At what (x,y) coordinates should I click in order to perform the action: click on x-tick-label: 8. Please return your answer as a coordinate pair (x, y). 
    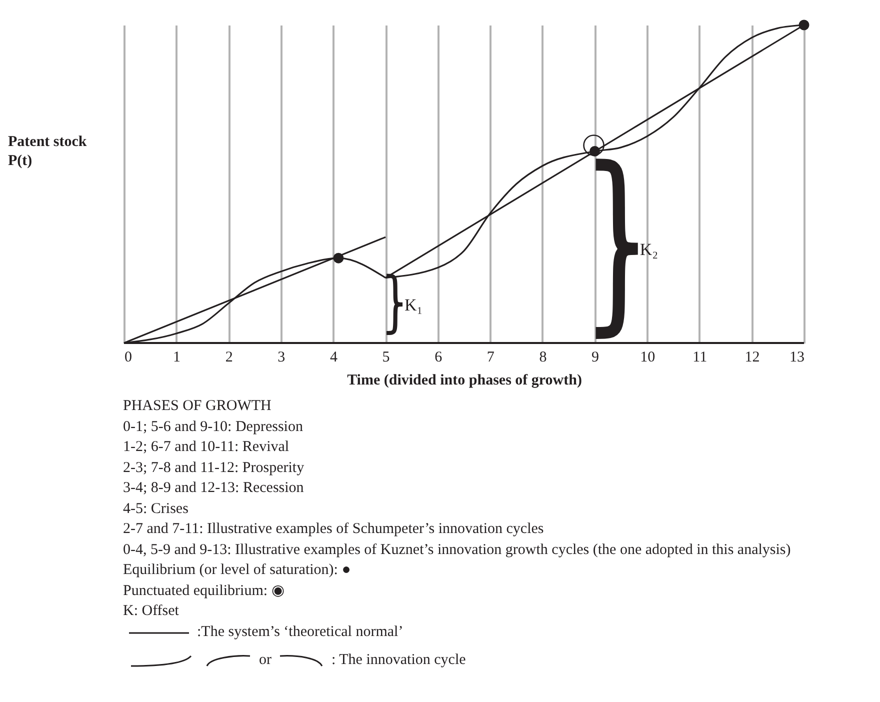
    Looking at the image, I should click on (543, 358).